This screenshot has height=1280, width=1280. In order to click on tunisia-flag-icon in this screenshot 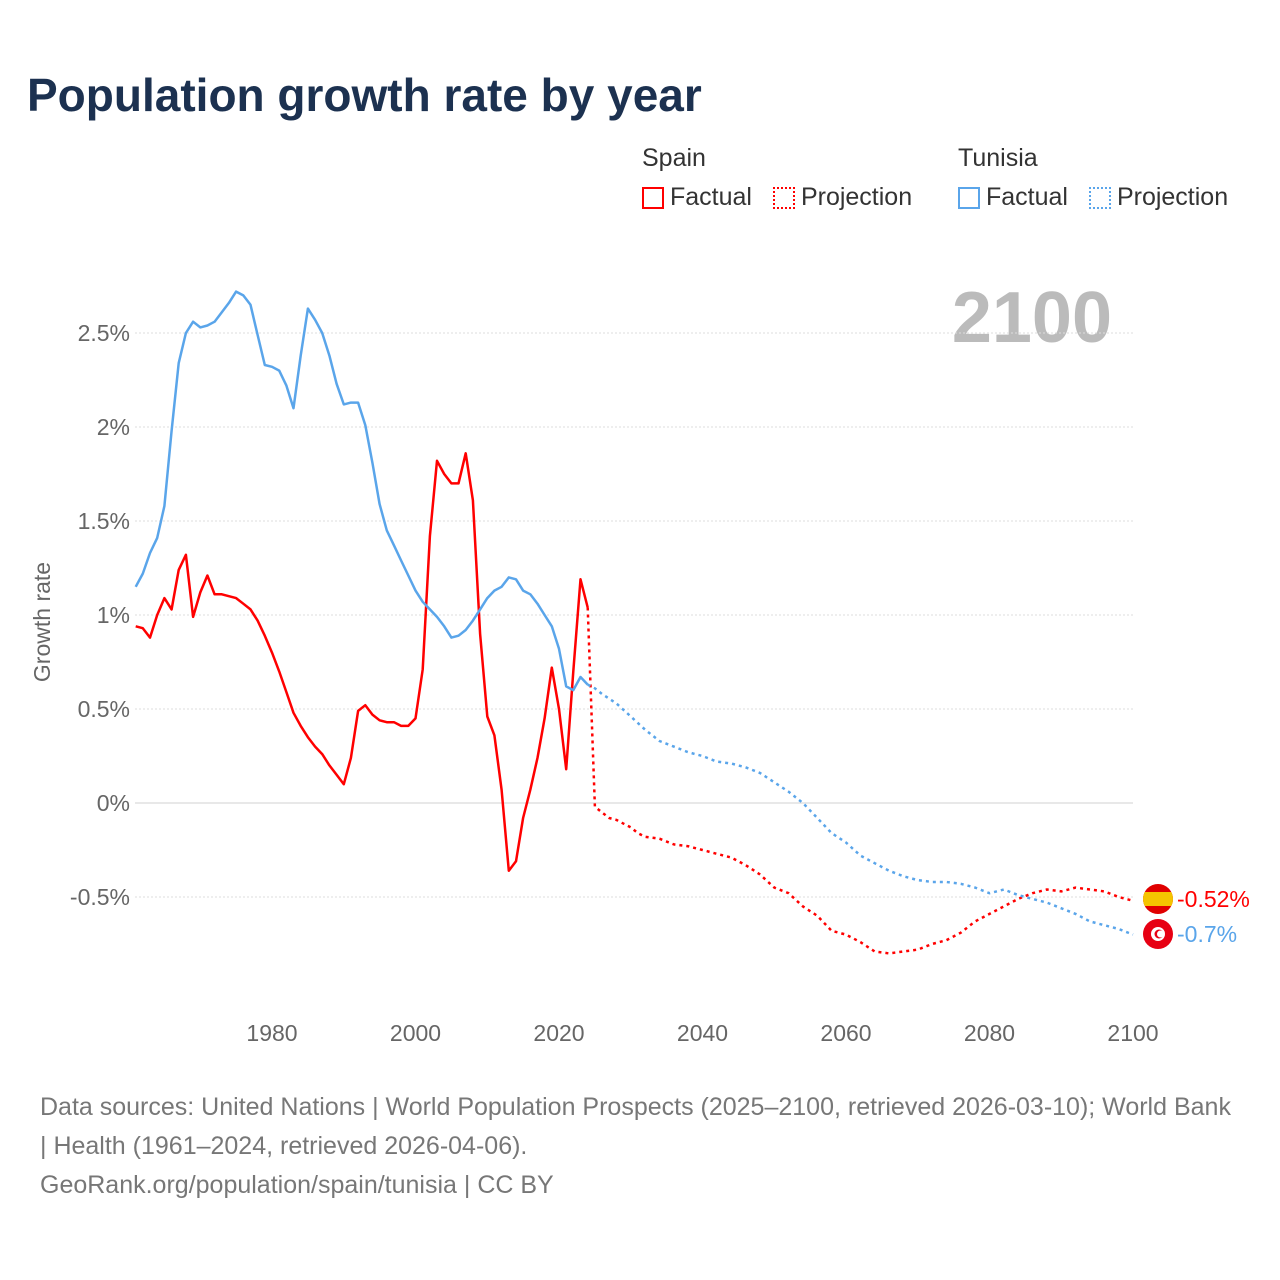, I will do `click(1158, 934)`.